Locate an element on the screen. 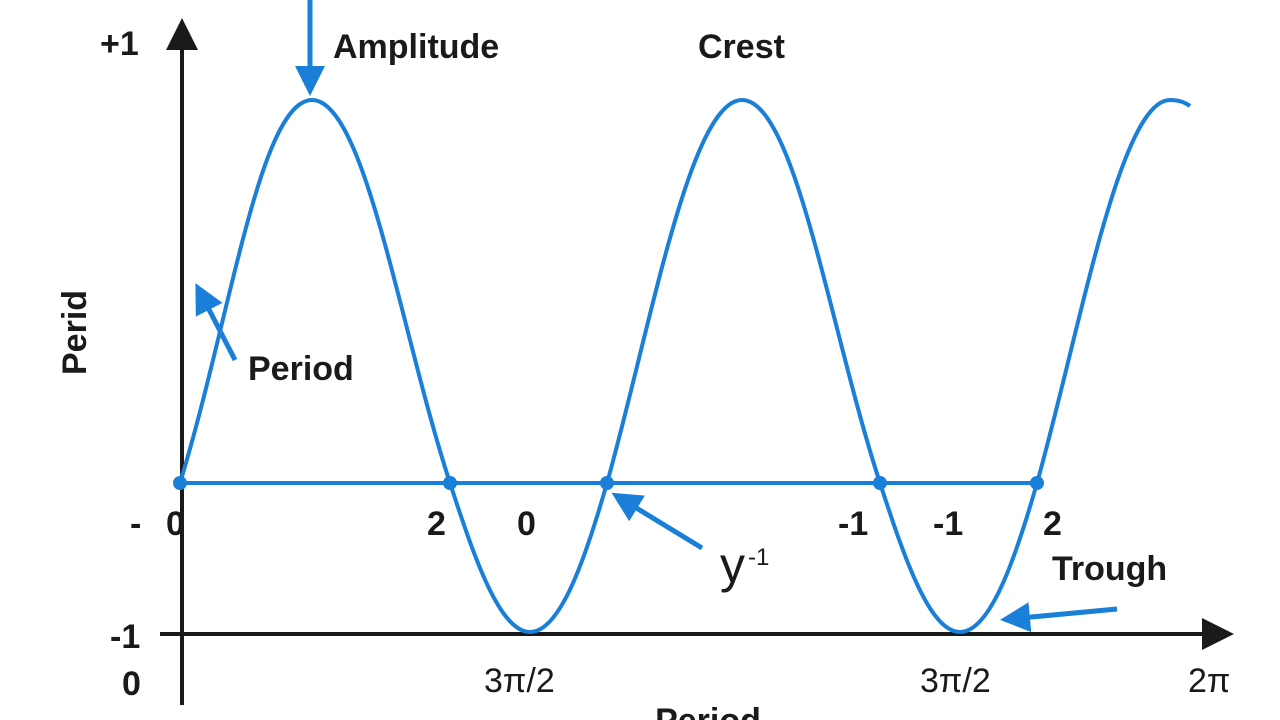  x-label: 2π is located at coordinates (1209, 681).